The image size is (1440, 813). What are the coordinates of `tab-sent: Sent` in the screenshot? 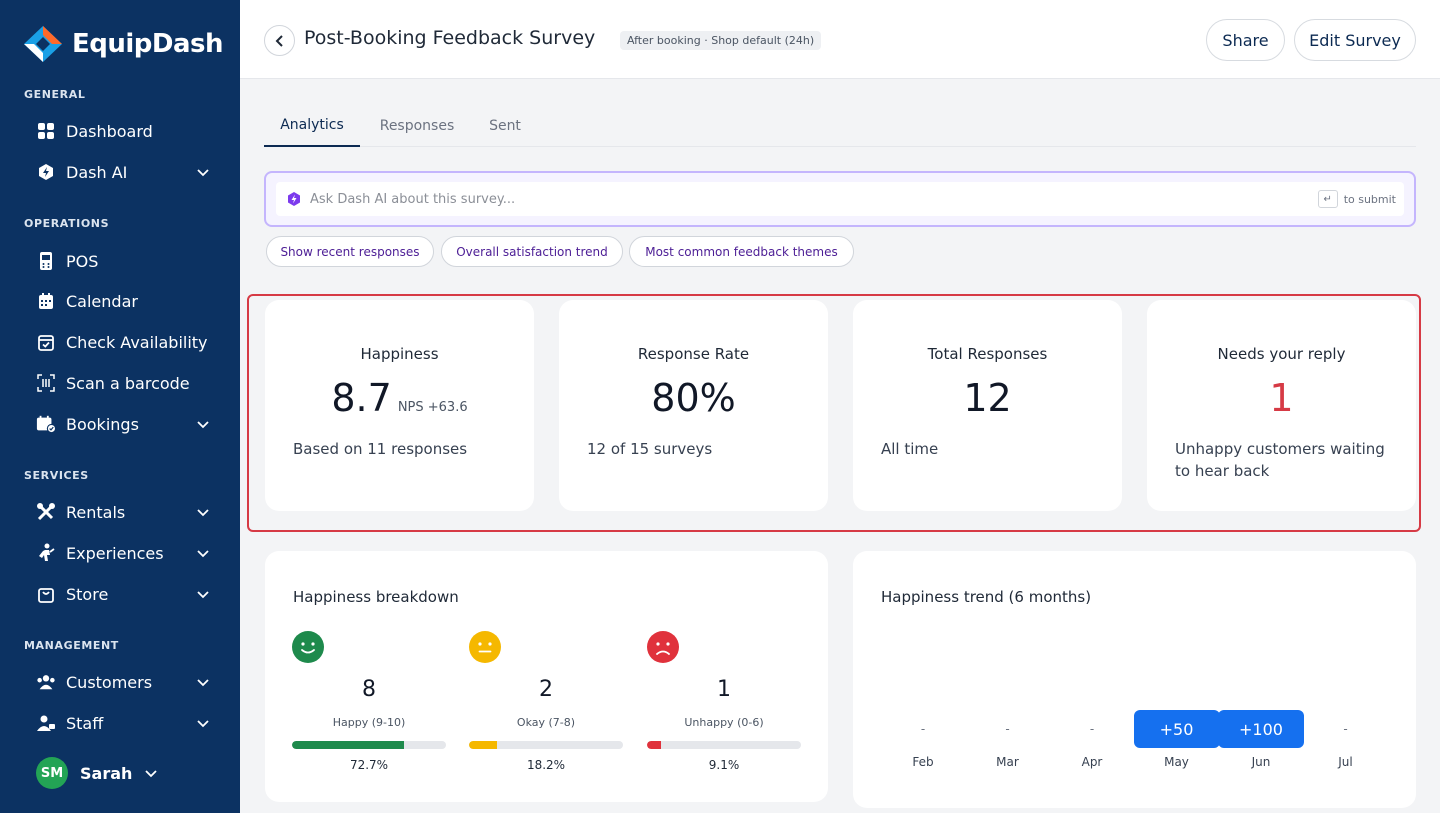 It's located at (505, 126).